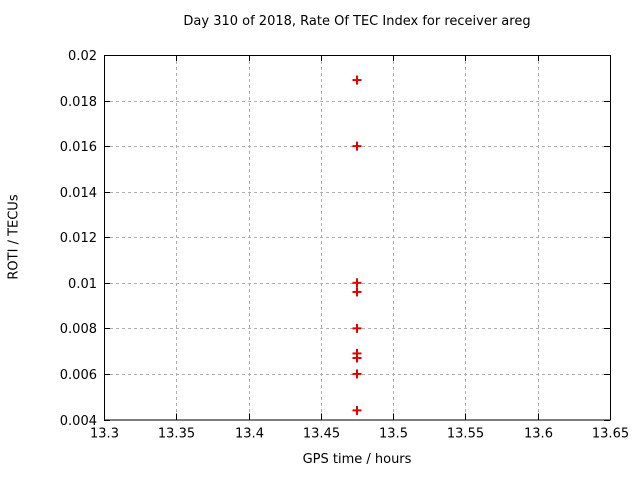 This screenshot has height=480, width=640. I want to click on y-tick-label: 0.01, so click(82, 284).